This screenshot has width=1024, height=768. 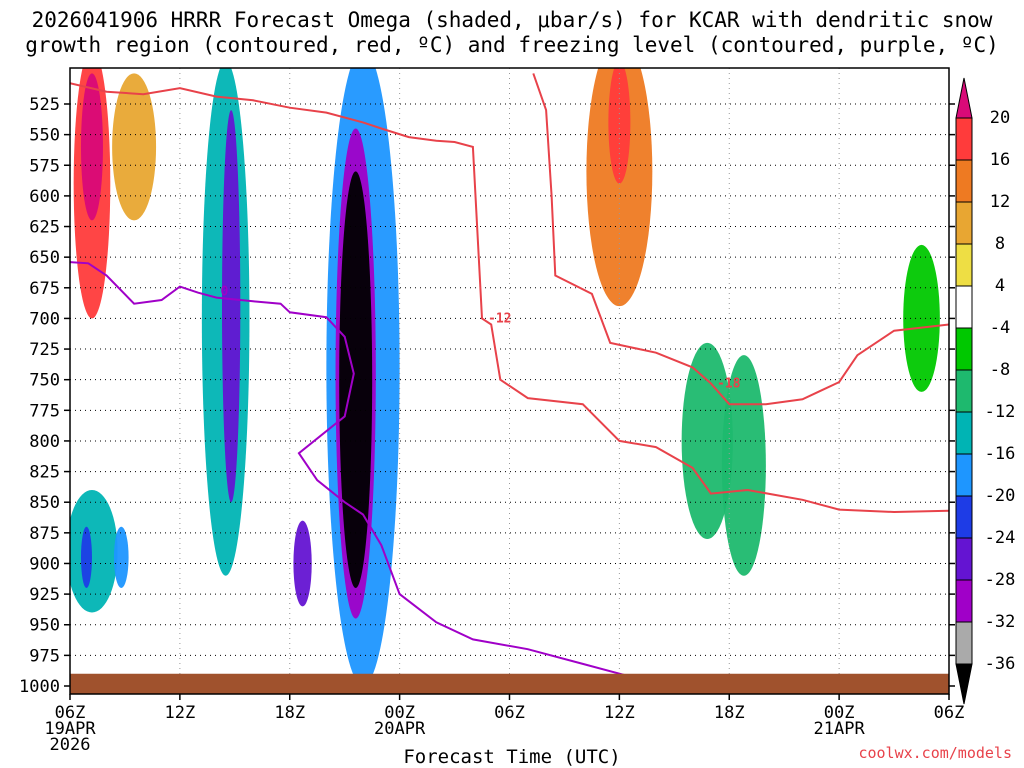 I want to click on y-tick-label-725: 725, so click(x=44, y=350).